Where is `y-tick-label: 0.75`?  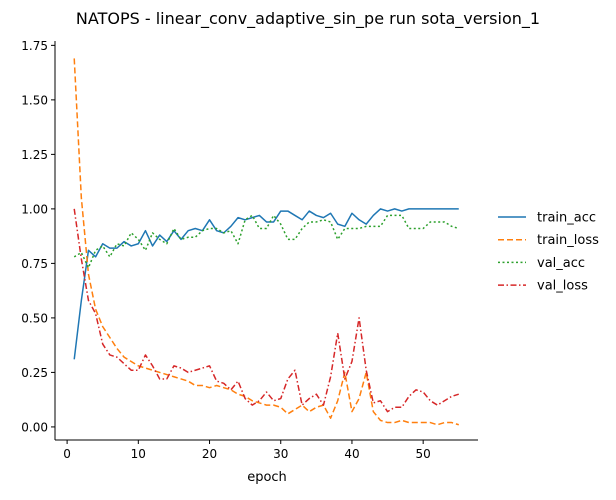
y-tick-label: 0.75 is located at coordinates (34, 264).